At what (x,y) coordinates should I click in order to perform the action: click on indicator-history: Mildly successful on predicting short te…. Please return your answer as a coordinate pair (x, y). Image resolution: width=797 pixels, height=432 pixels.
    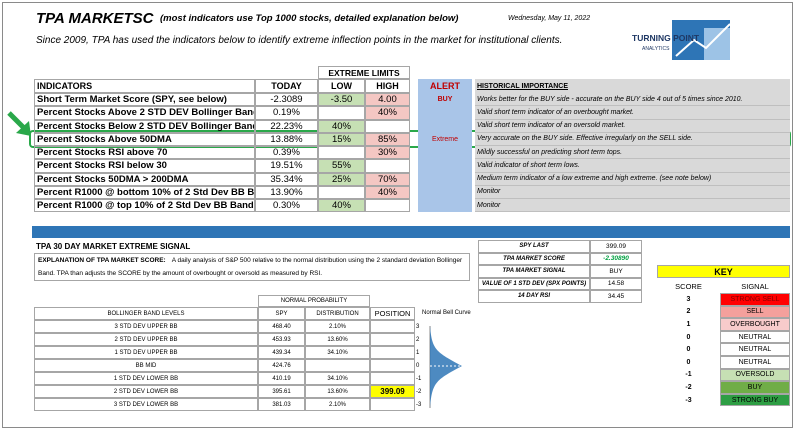
    Looking at the image, I should click on (632, 153).